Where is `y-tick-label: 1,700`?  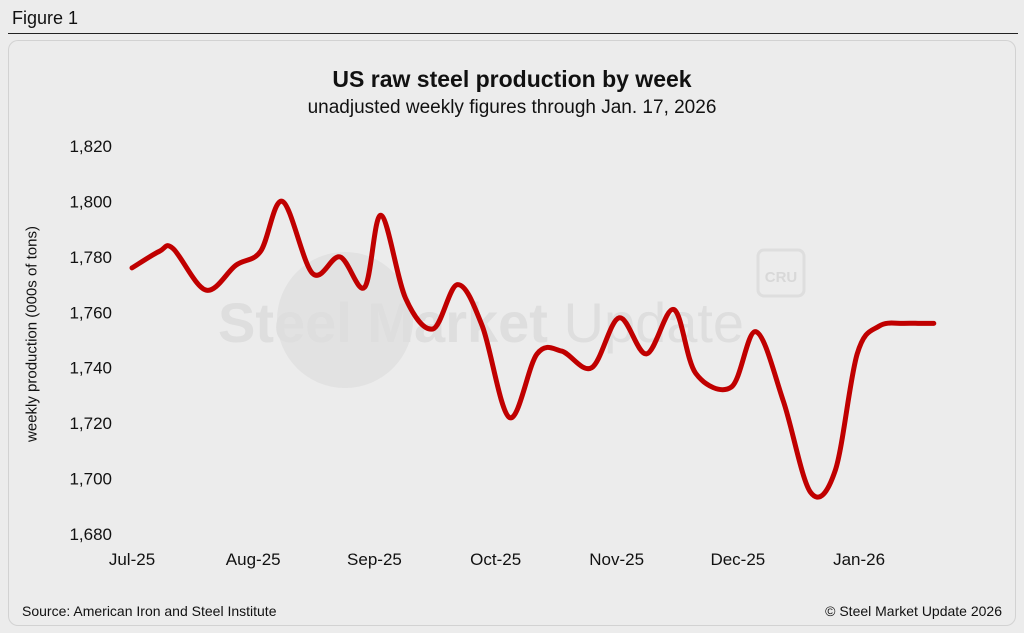 y-tick-label: 1,700 is located at coordinates (90, 479).